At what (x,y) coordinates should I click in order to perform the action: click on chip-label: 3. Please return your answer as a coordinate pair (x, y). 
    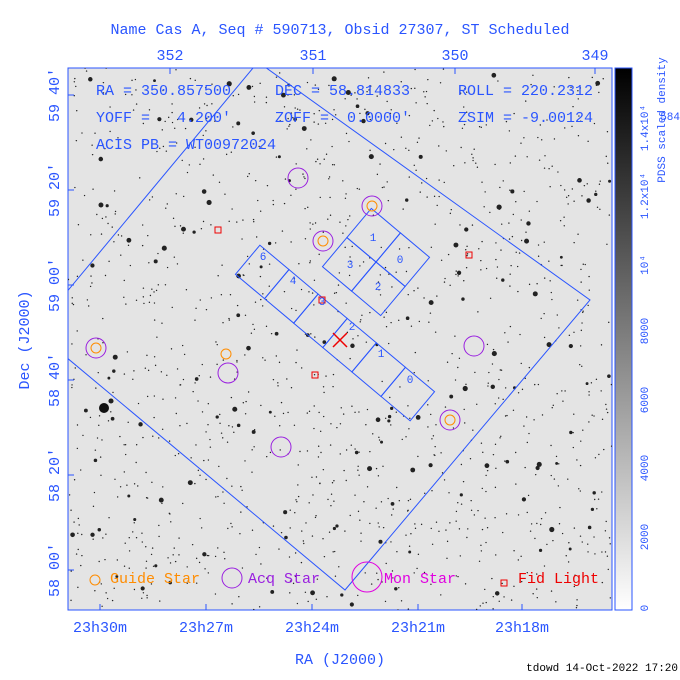
    Looking at the image, I should click on (322, 303).